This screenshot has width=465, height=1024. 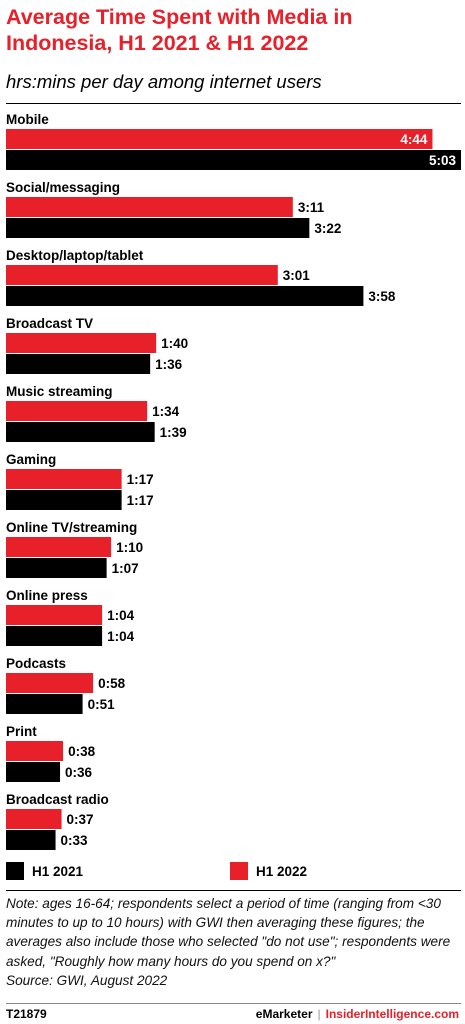 I want to click on bar-broadcast-radio-h1-2021, so click(x=31, y=840).